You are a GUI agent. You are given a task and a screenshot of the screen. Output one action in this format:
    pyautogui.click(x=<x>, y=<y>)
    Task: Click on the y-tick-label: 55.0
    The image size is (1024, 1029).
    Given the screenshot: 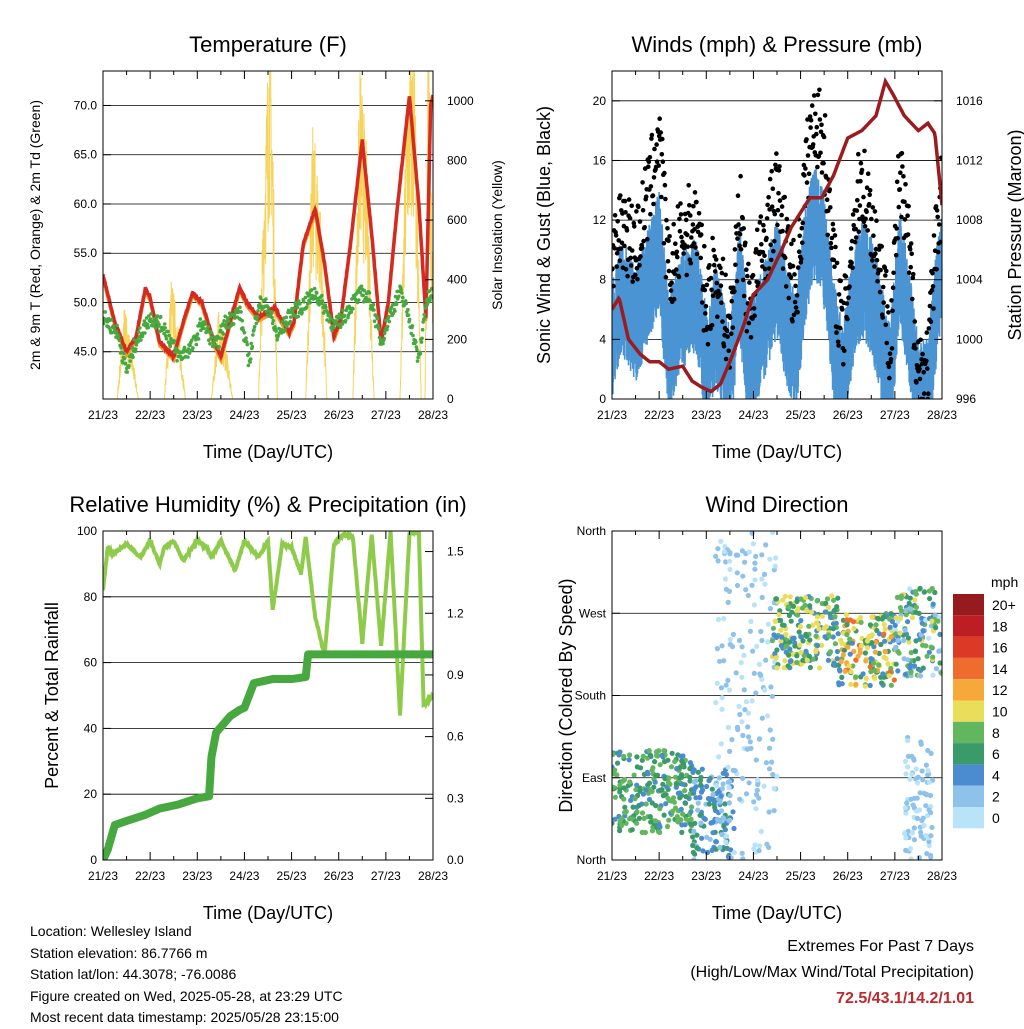 What is the action you would take?
    pyautogui.click(x=86, y=253)
    